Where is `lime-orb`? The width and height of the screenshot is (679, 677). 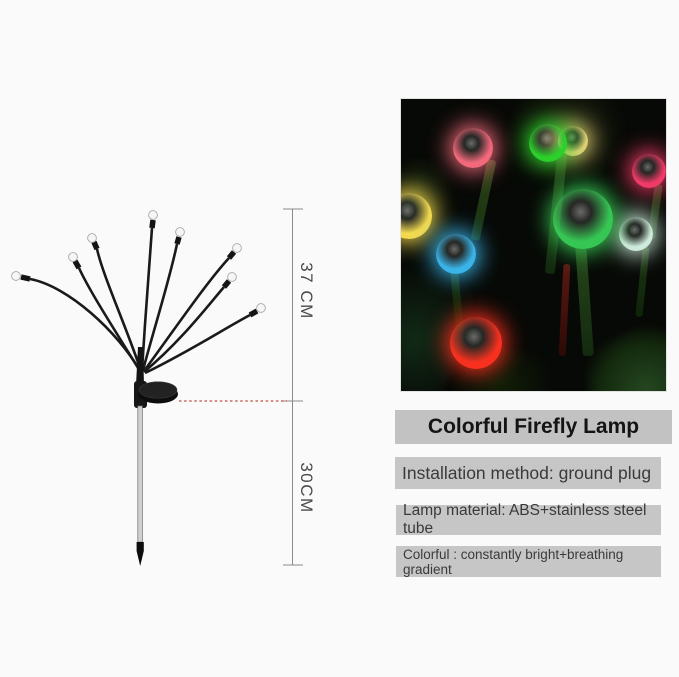 lime-orb is located at coordinates (548, 143).